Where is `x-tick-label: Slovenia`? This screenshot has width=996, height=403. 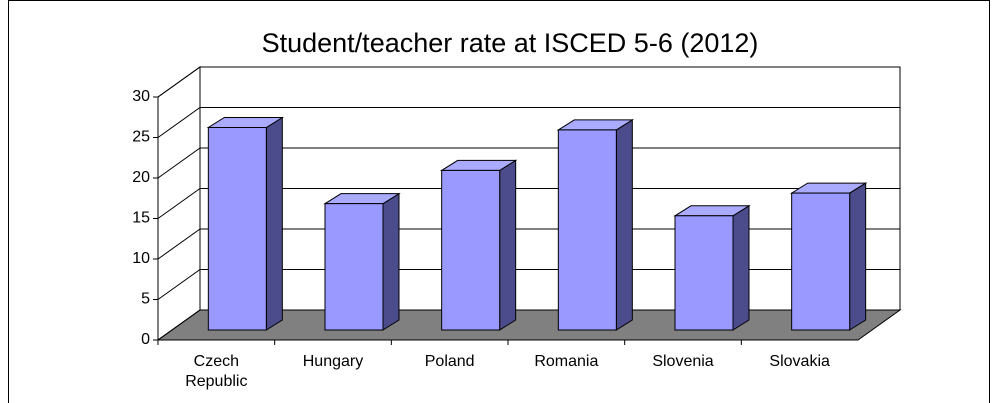
x-tick-label: Slovenia is located at coordinates (682, 361).